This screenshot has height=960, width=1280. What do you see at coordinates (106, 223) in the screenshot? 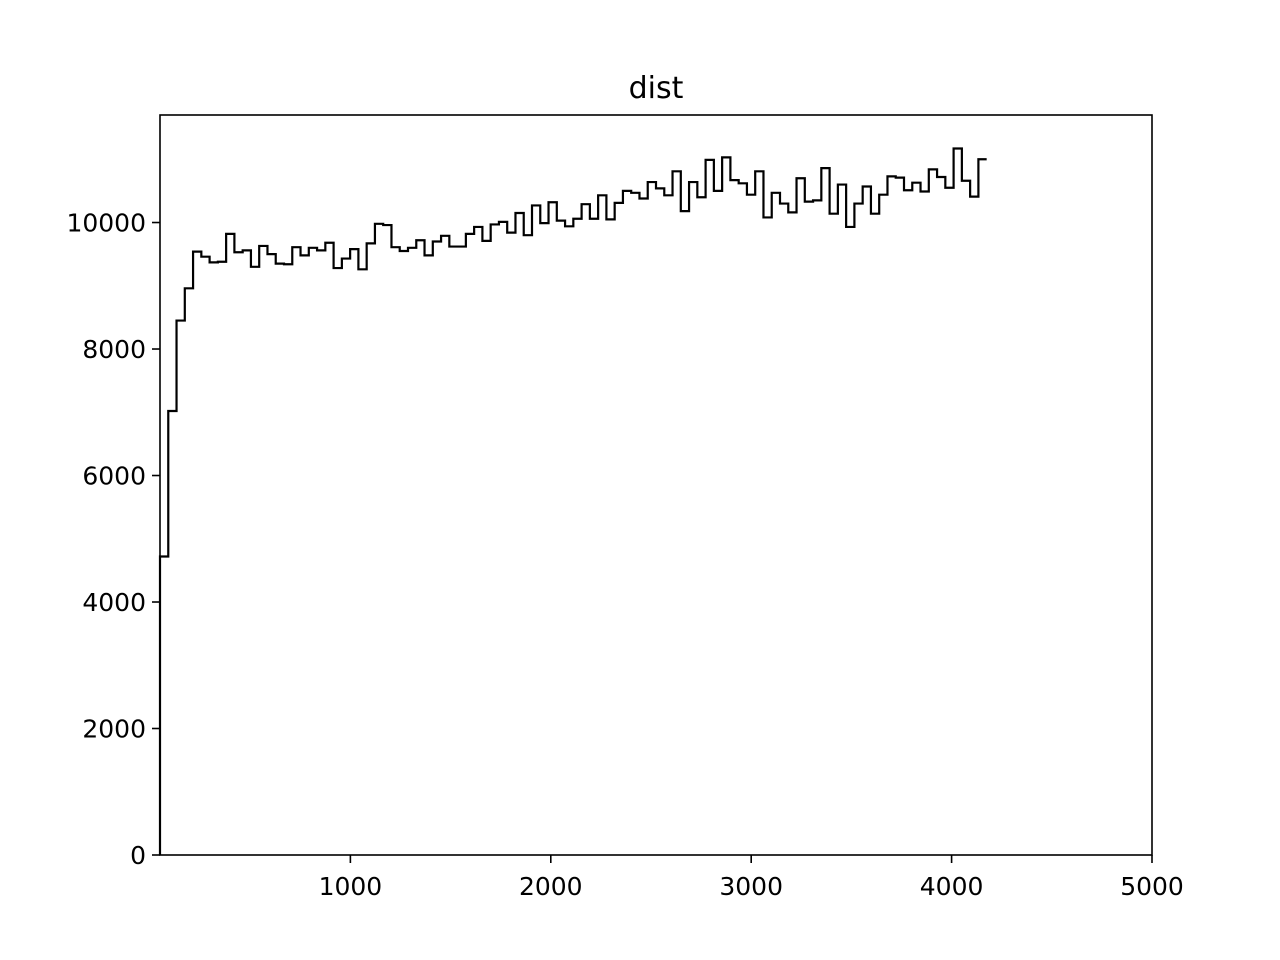
I see `y-tick-label: 10000` at bounding box center [106, 223].